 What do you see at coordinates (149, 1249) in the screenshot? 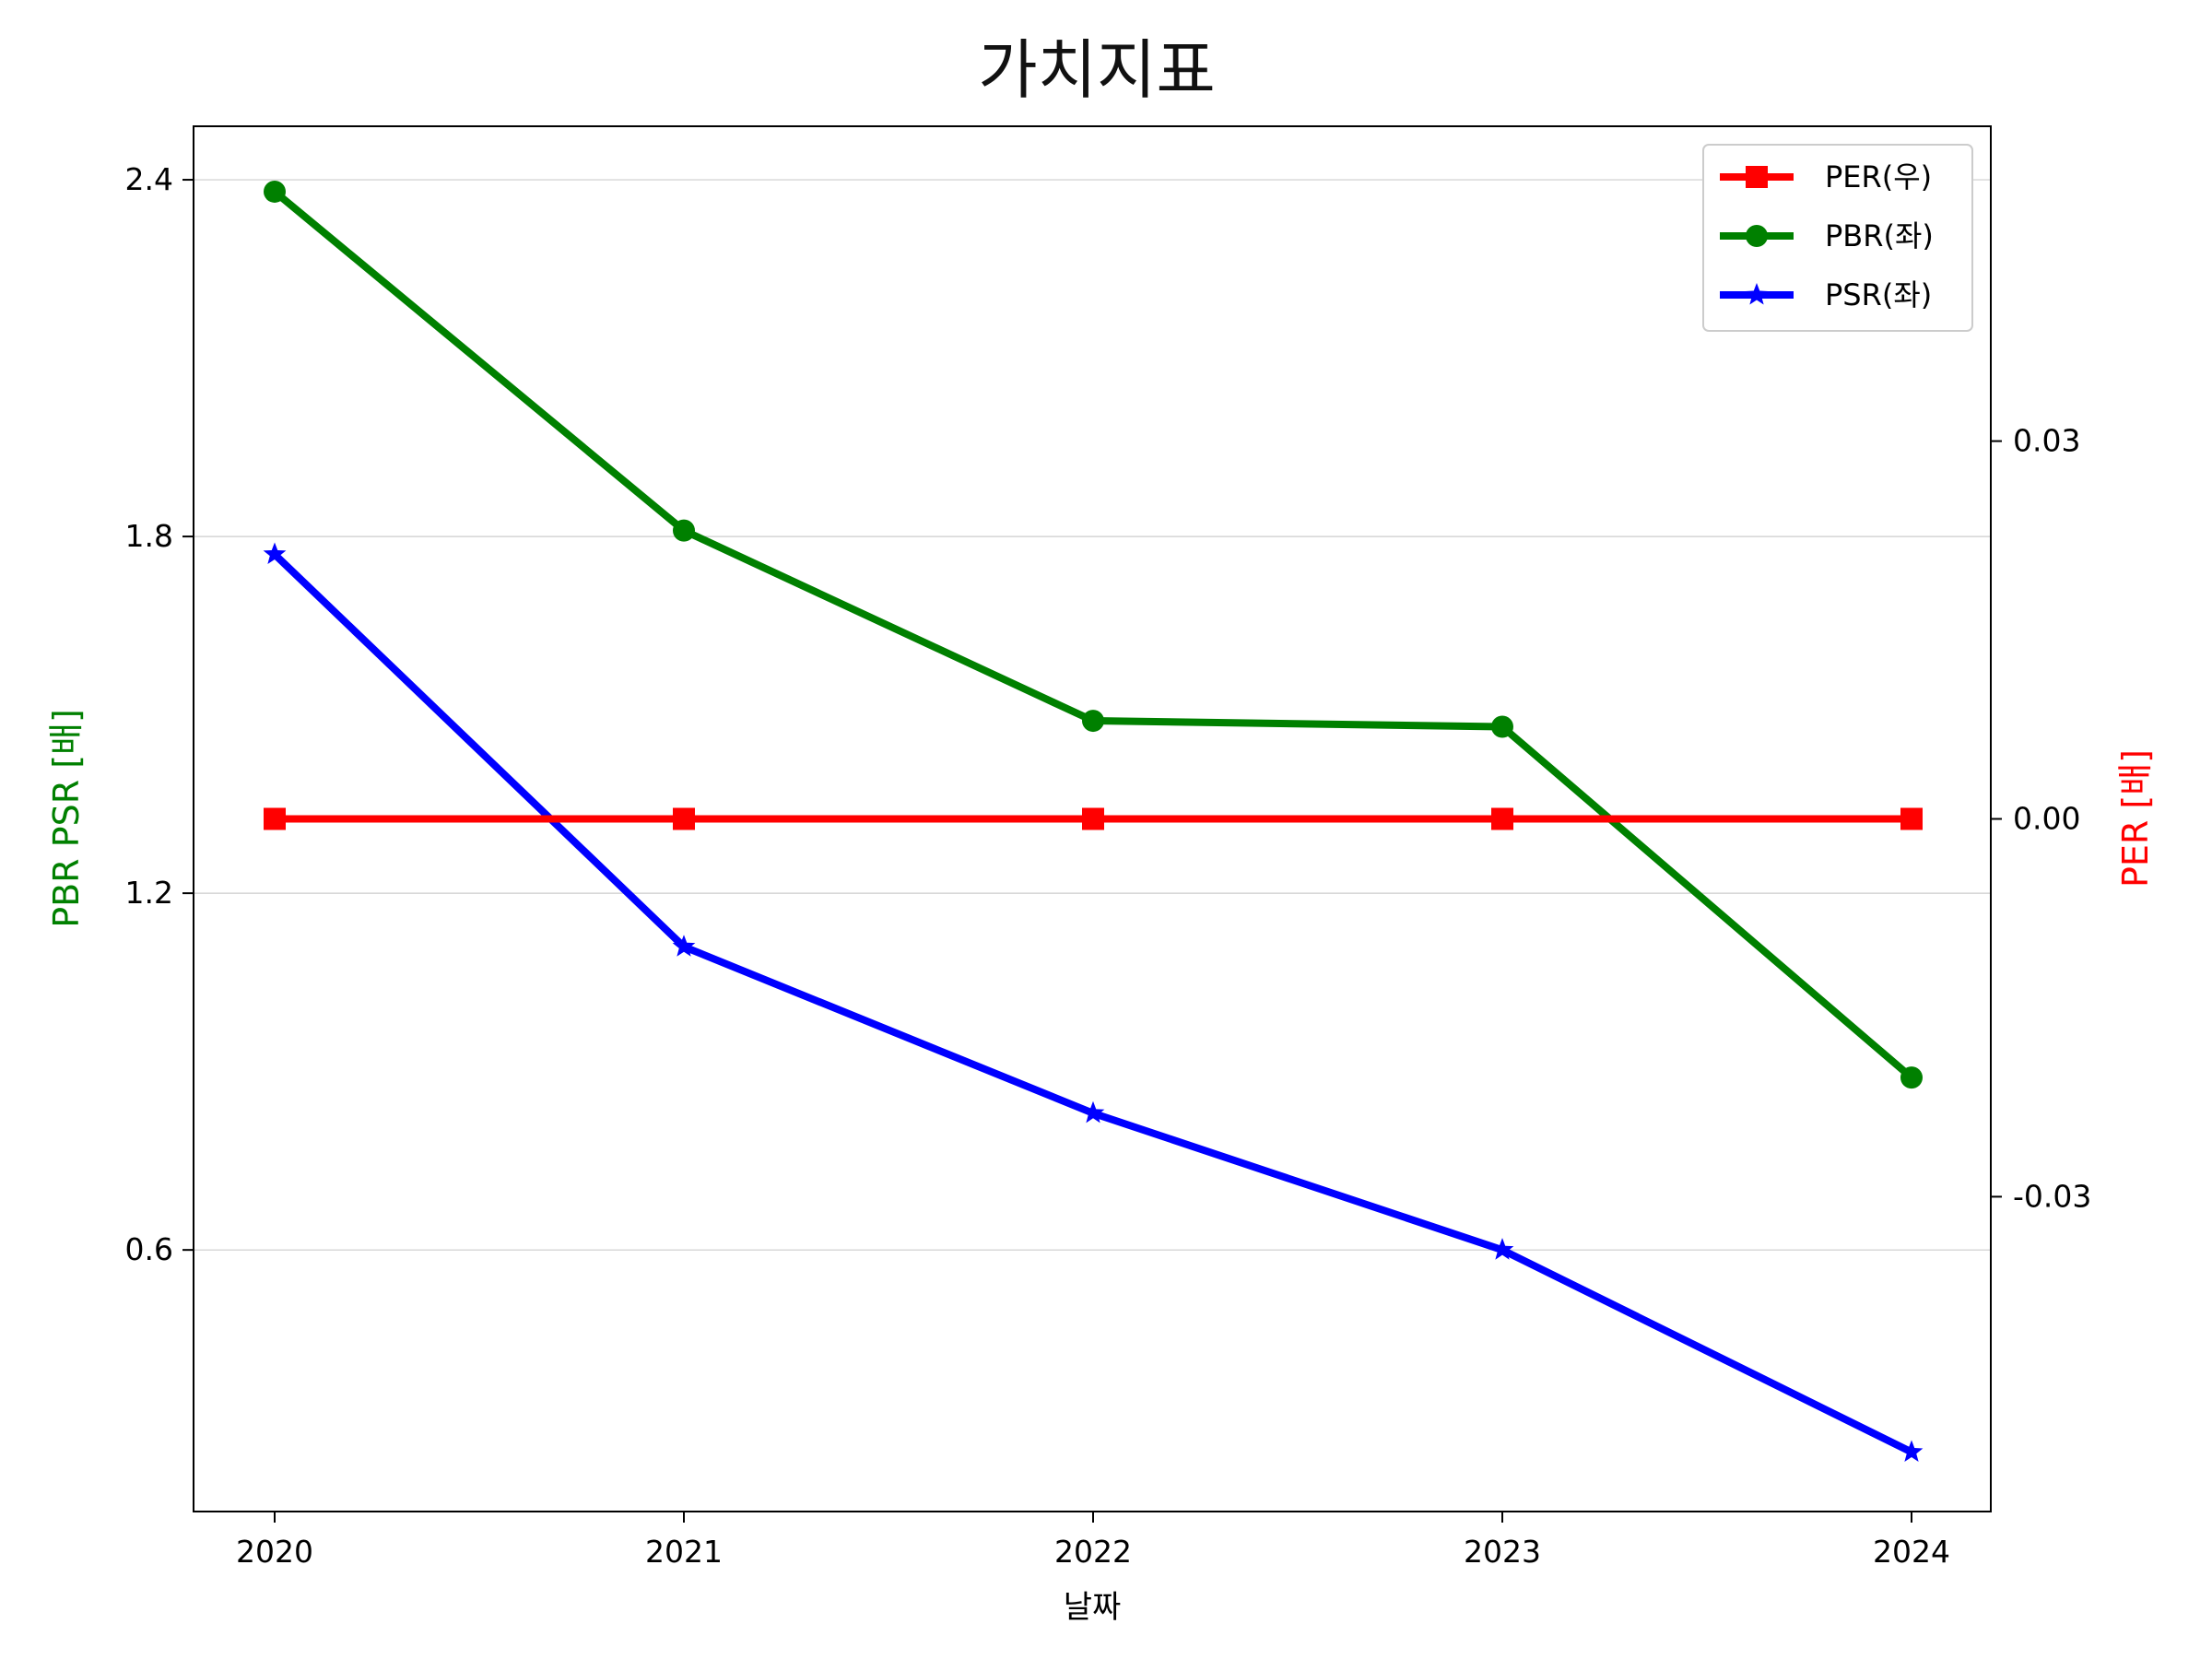
I see `left-tick-label: 0.6` at bounding box center [149, 1249].